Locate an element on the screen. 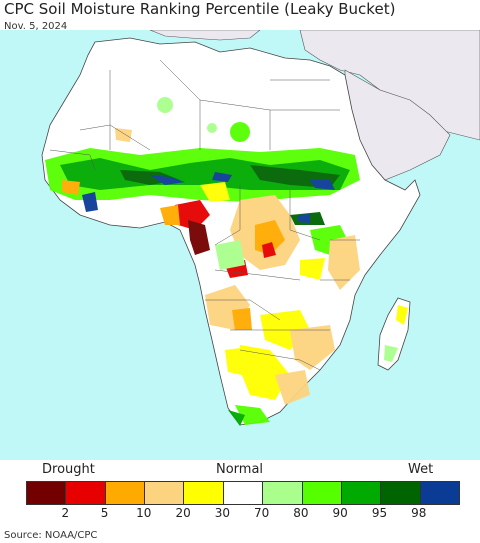 The height and width of the screenshot is (543, 480). legend-tick-label: 30 is located at coordinates (222, 513).